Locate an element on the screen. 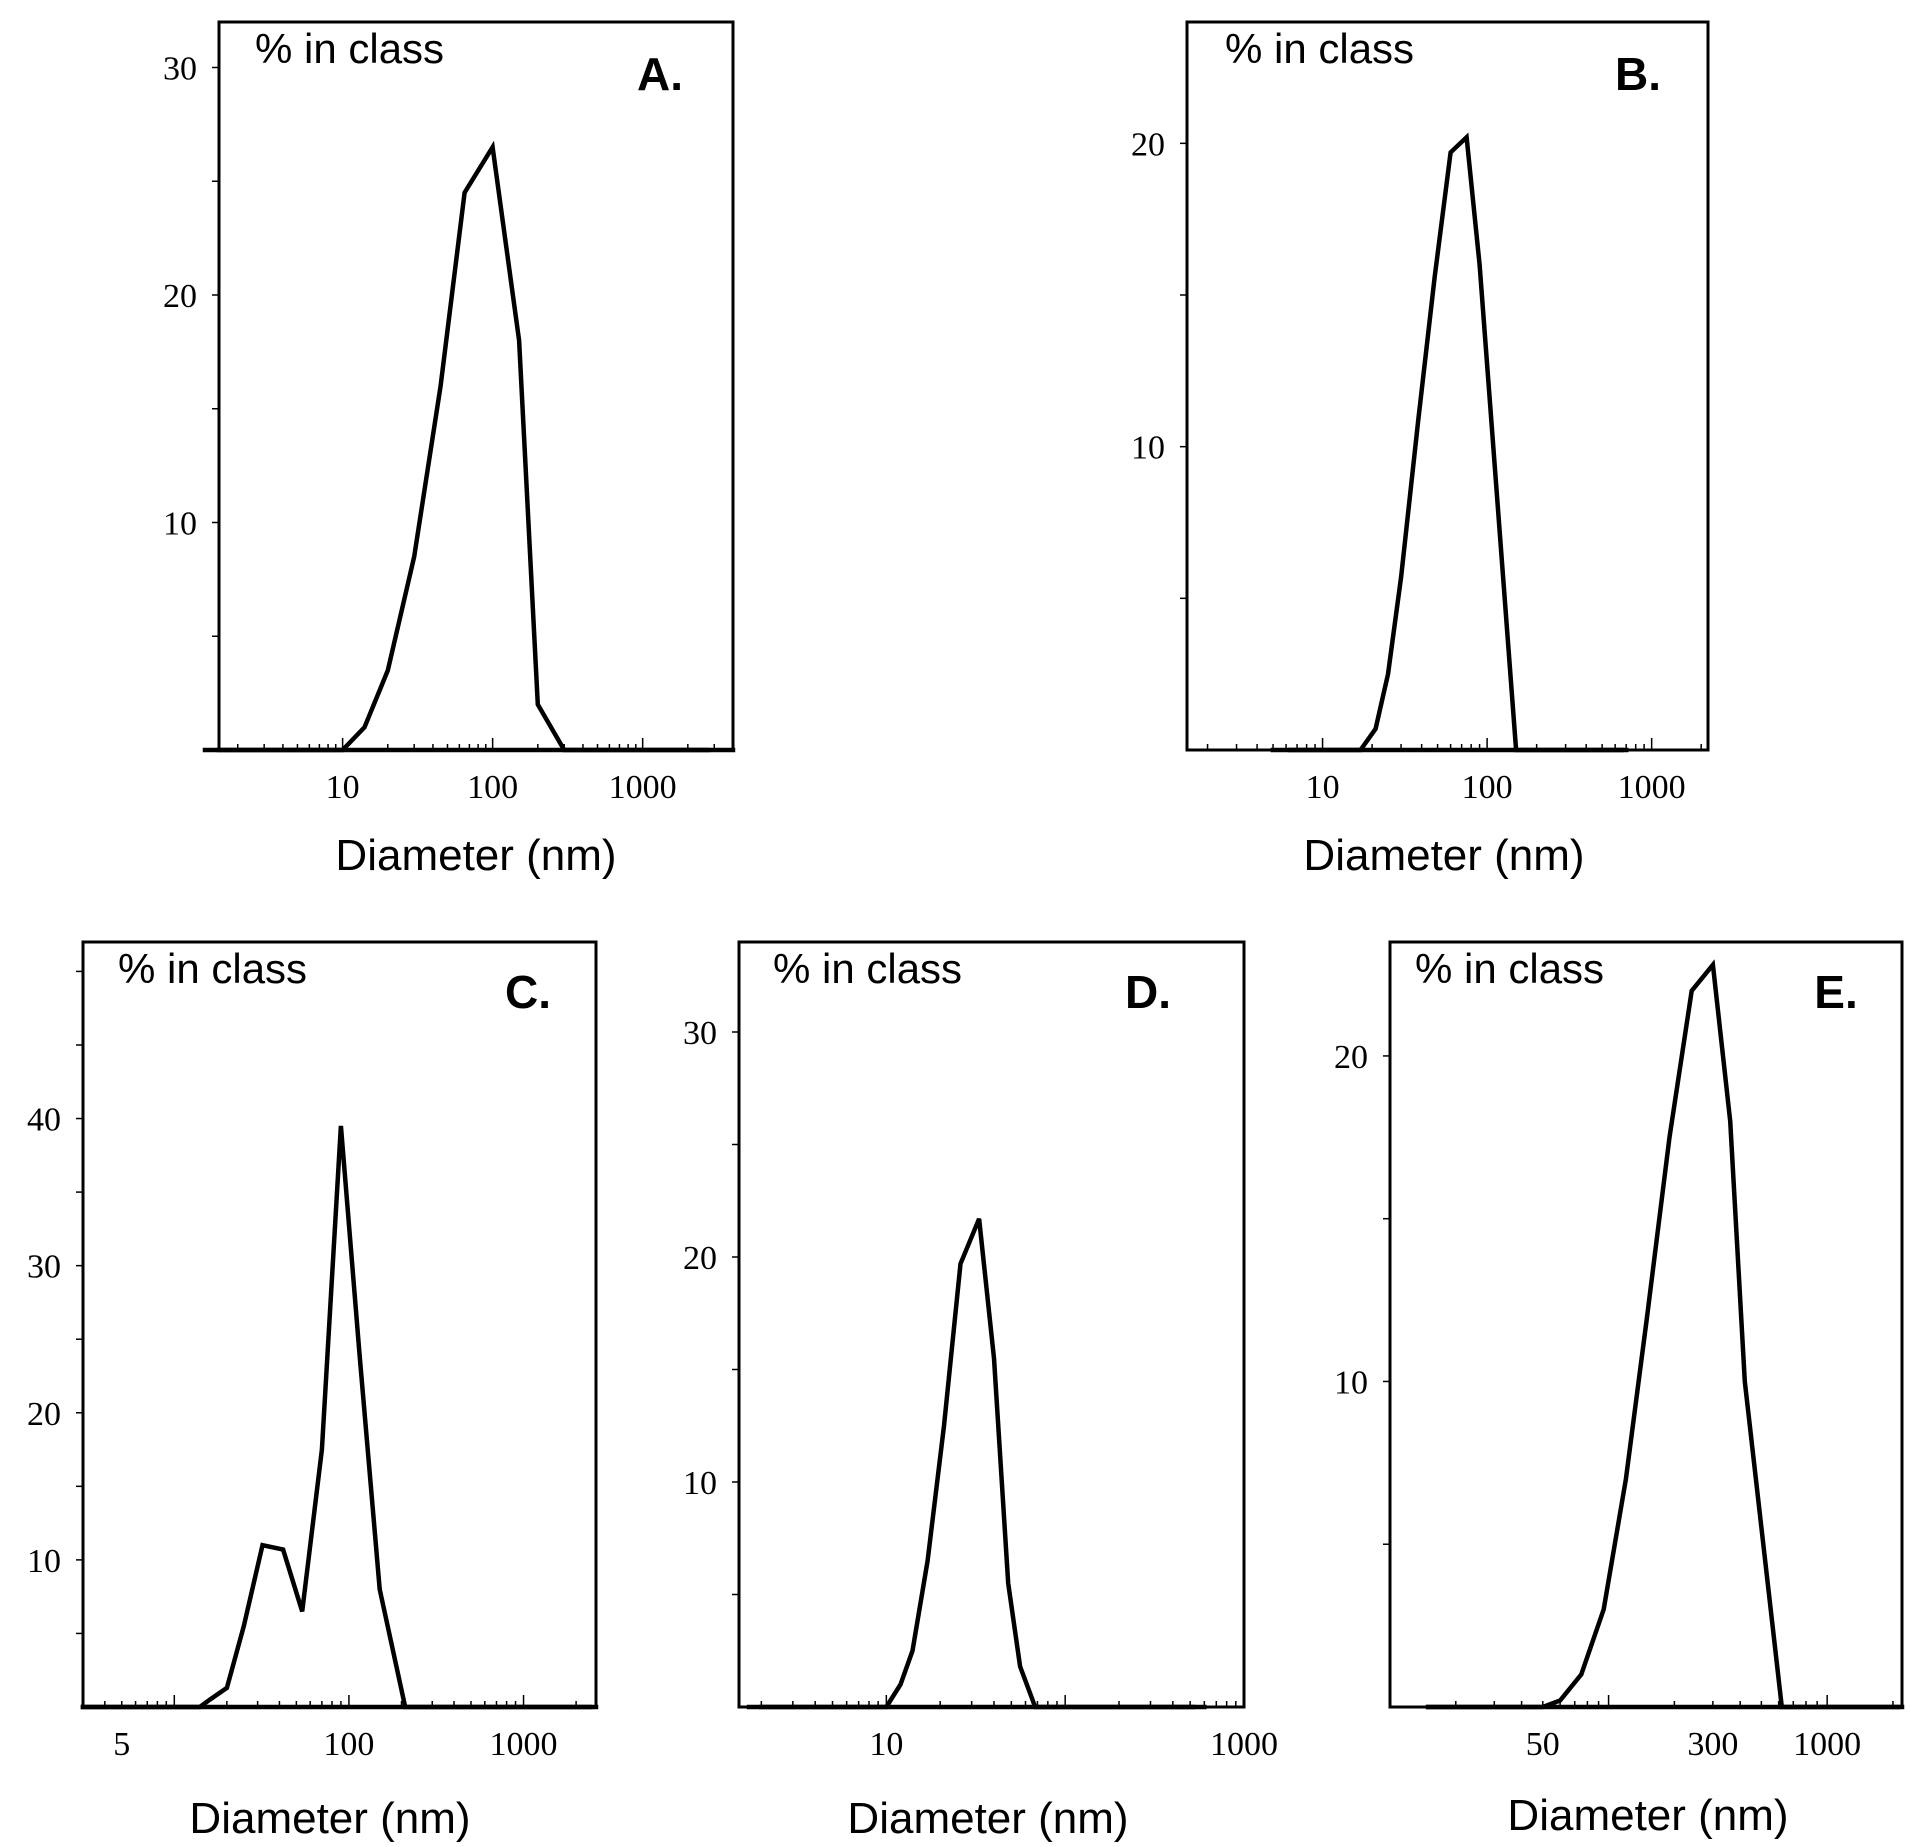  panel-letter: C. is located at coordinates (528, 992).